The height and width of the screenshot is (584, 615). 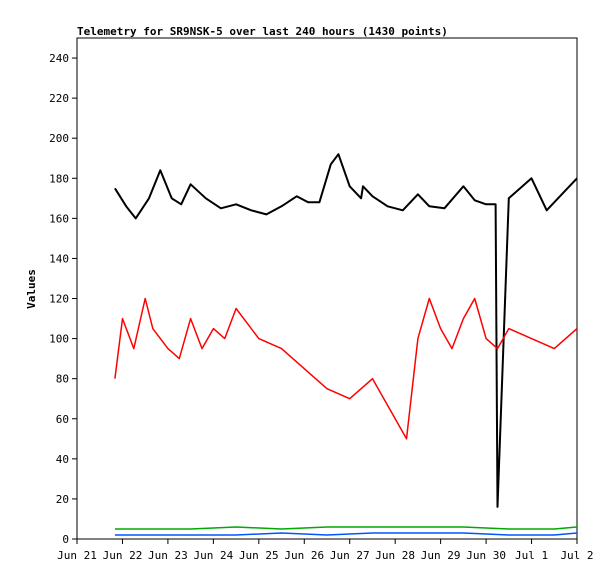 What do you see at coordinates (59, 178) in the screenshot?
I see `y-tick-label: 180` at bounding box center [59, 178].